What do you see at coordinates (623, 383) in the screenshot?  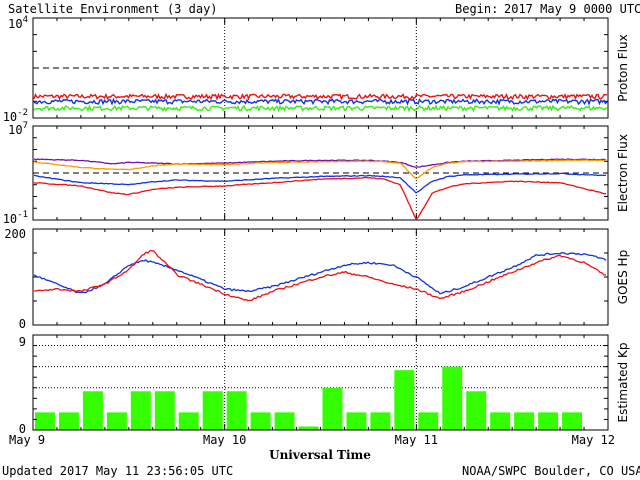 I see `estimated-kp-label: Estimated Kp` at bounding box center [623, 383].